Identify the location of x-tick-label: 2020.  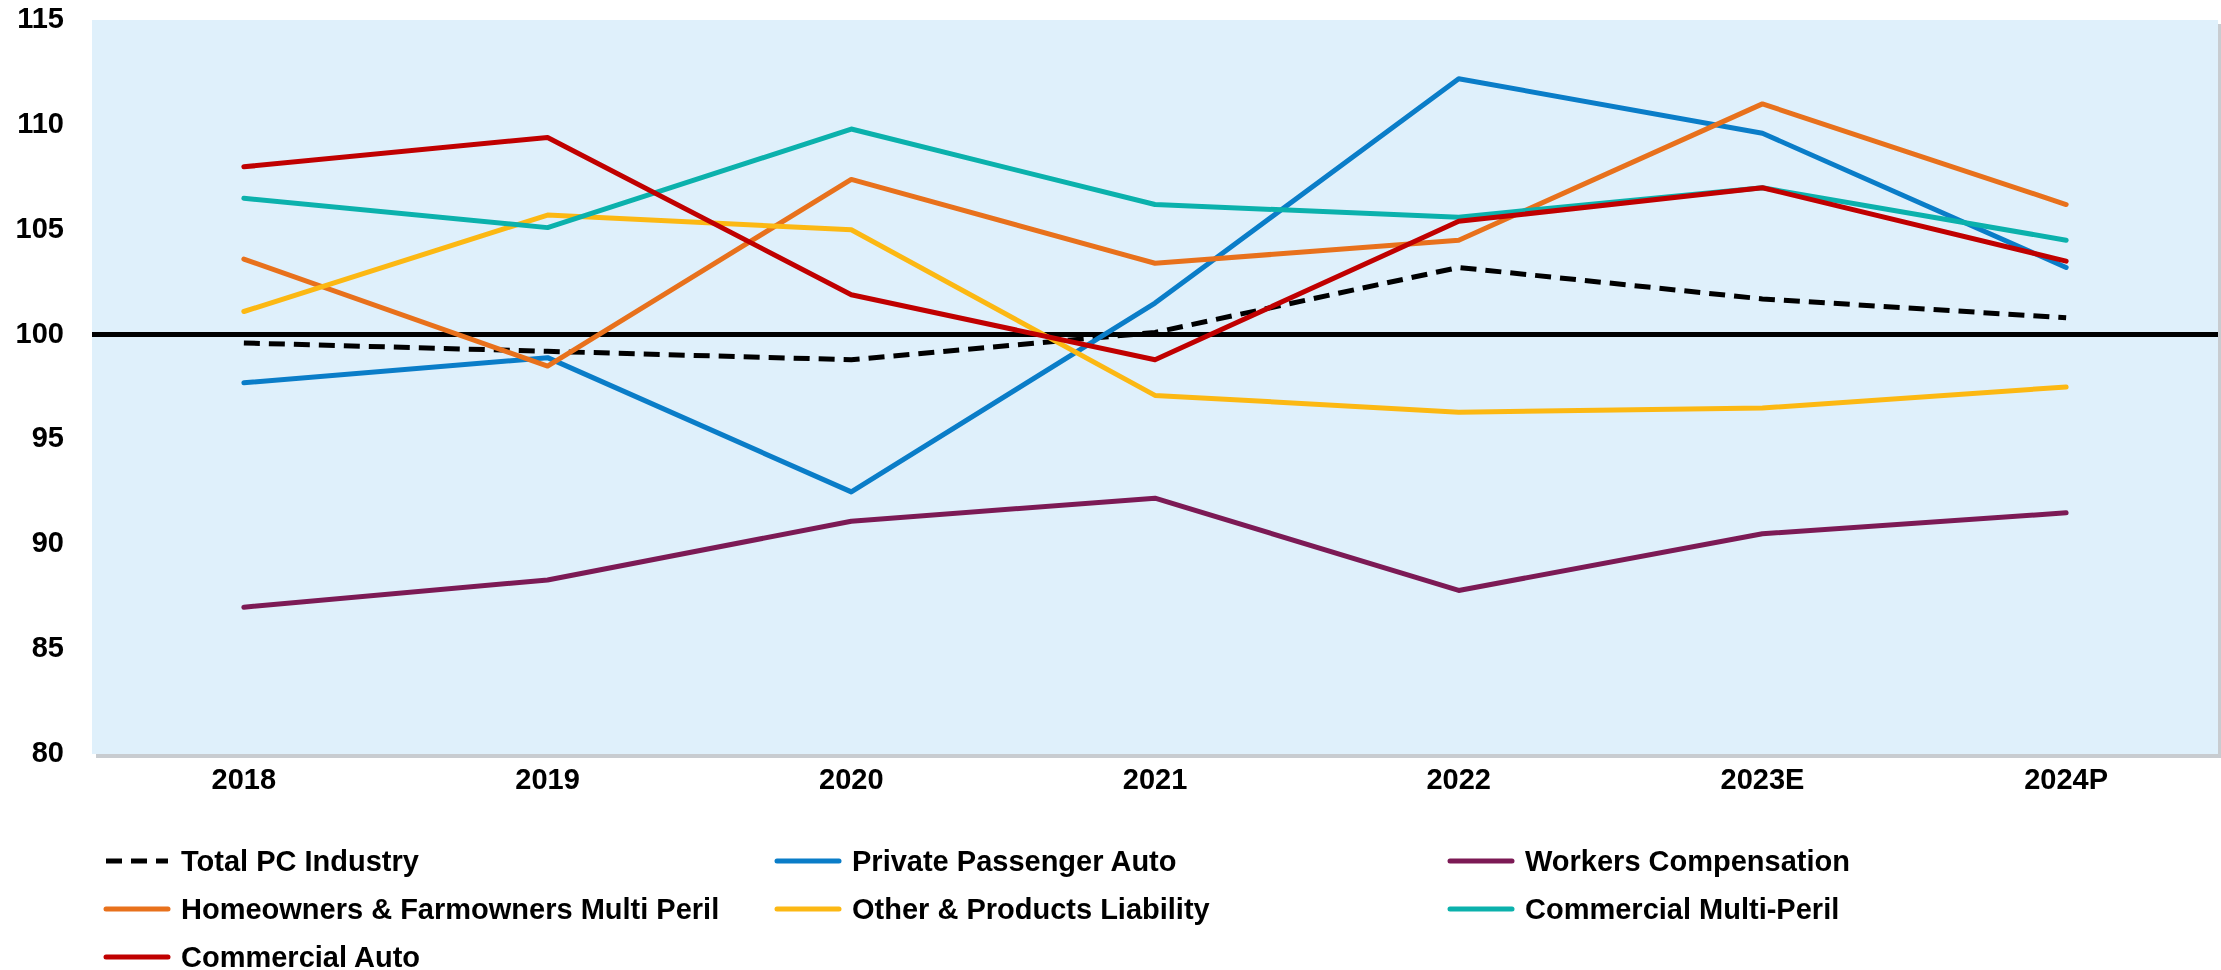
(851, 779).